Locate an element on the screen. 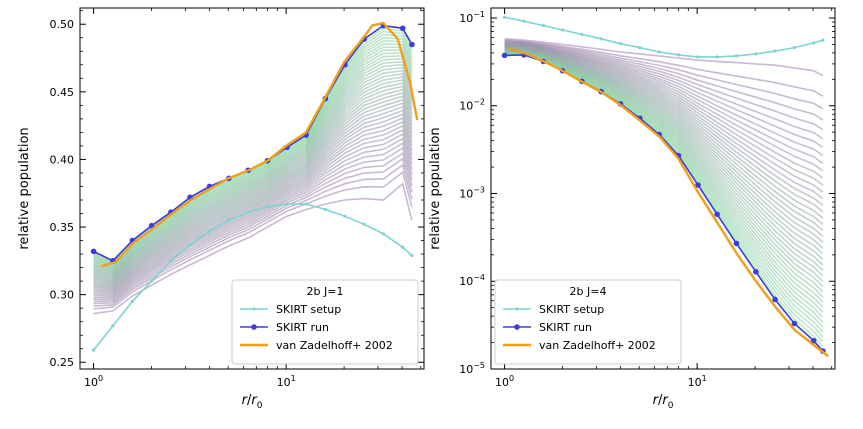 This screenshot has height=429, width=863. y-tick-label: 0.50 is located at coordinates (62, 24).